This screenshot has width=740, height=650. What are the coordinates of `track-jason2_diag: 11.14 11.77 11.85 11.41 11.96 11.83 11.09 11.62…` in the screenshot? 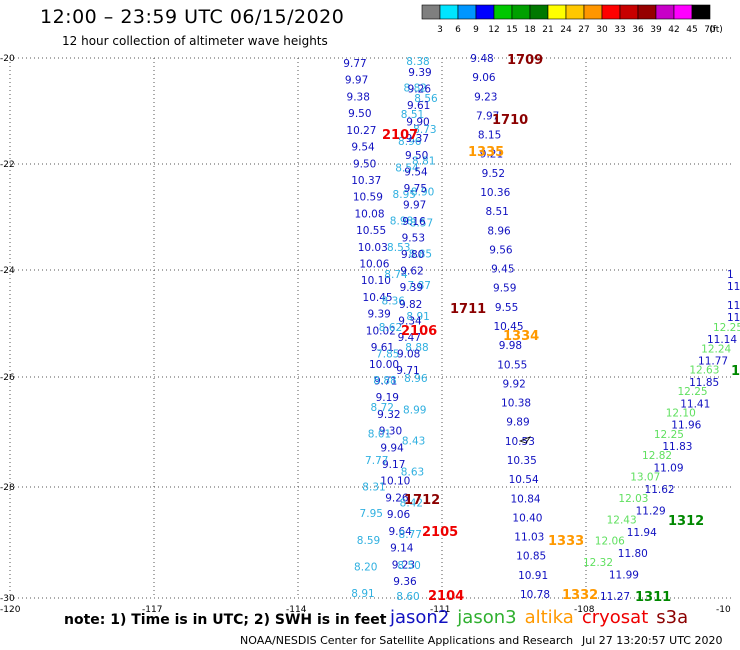 It's located at (668, 468).